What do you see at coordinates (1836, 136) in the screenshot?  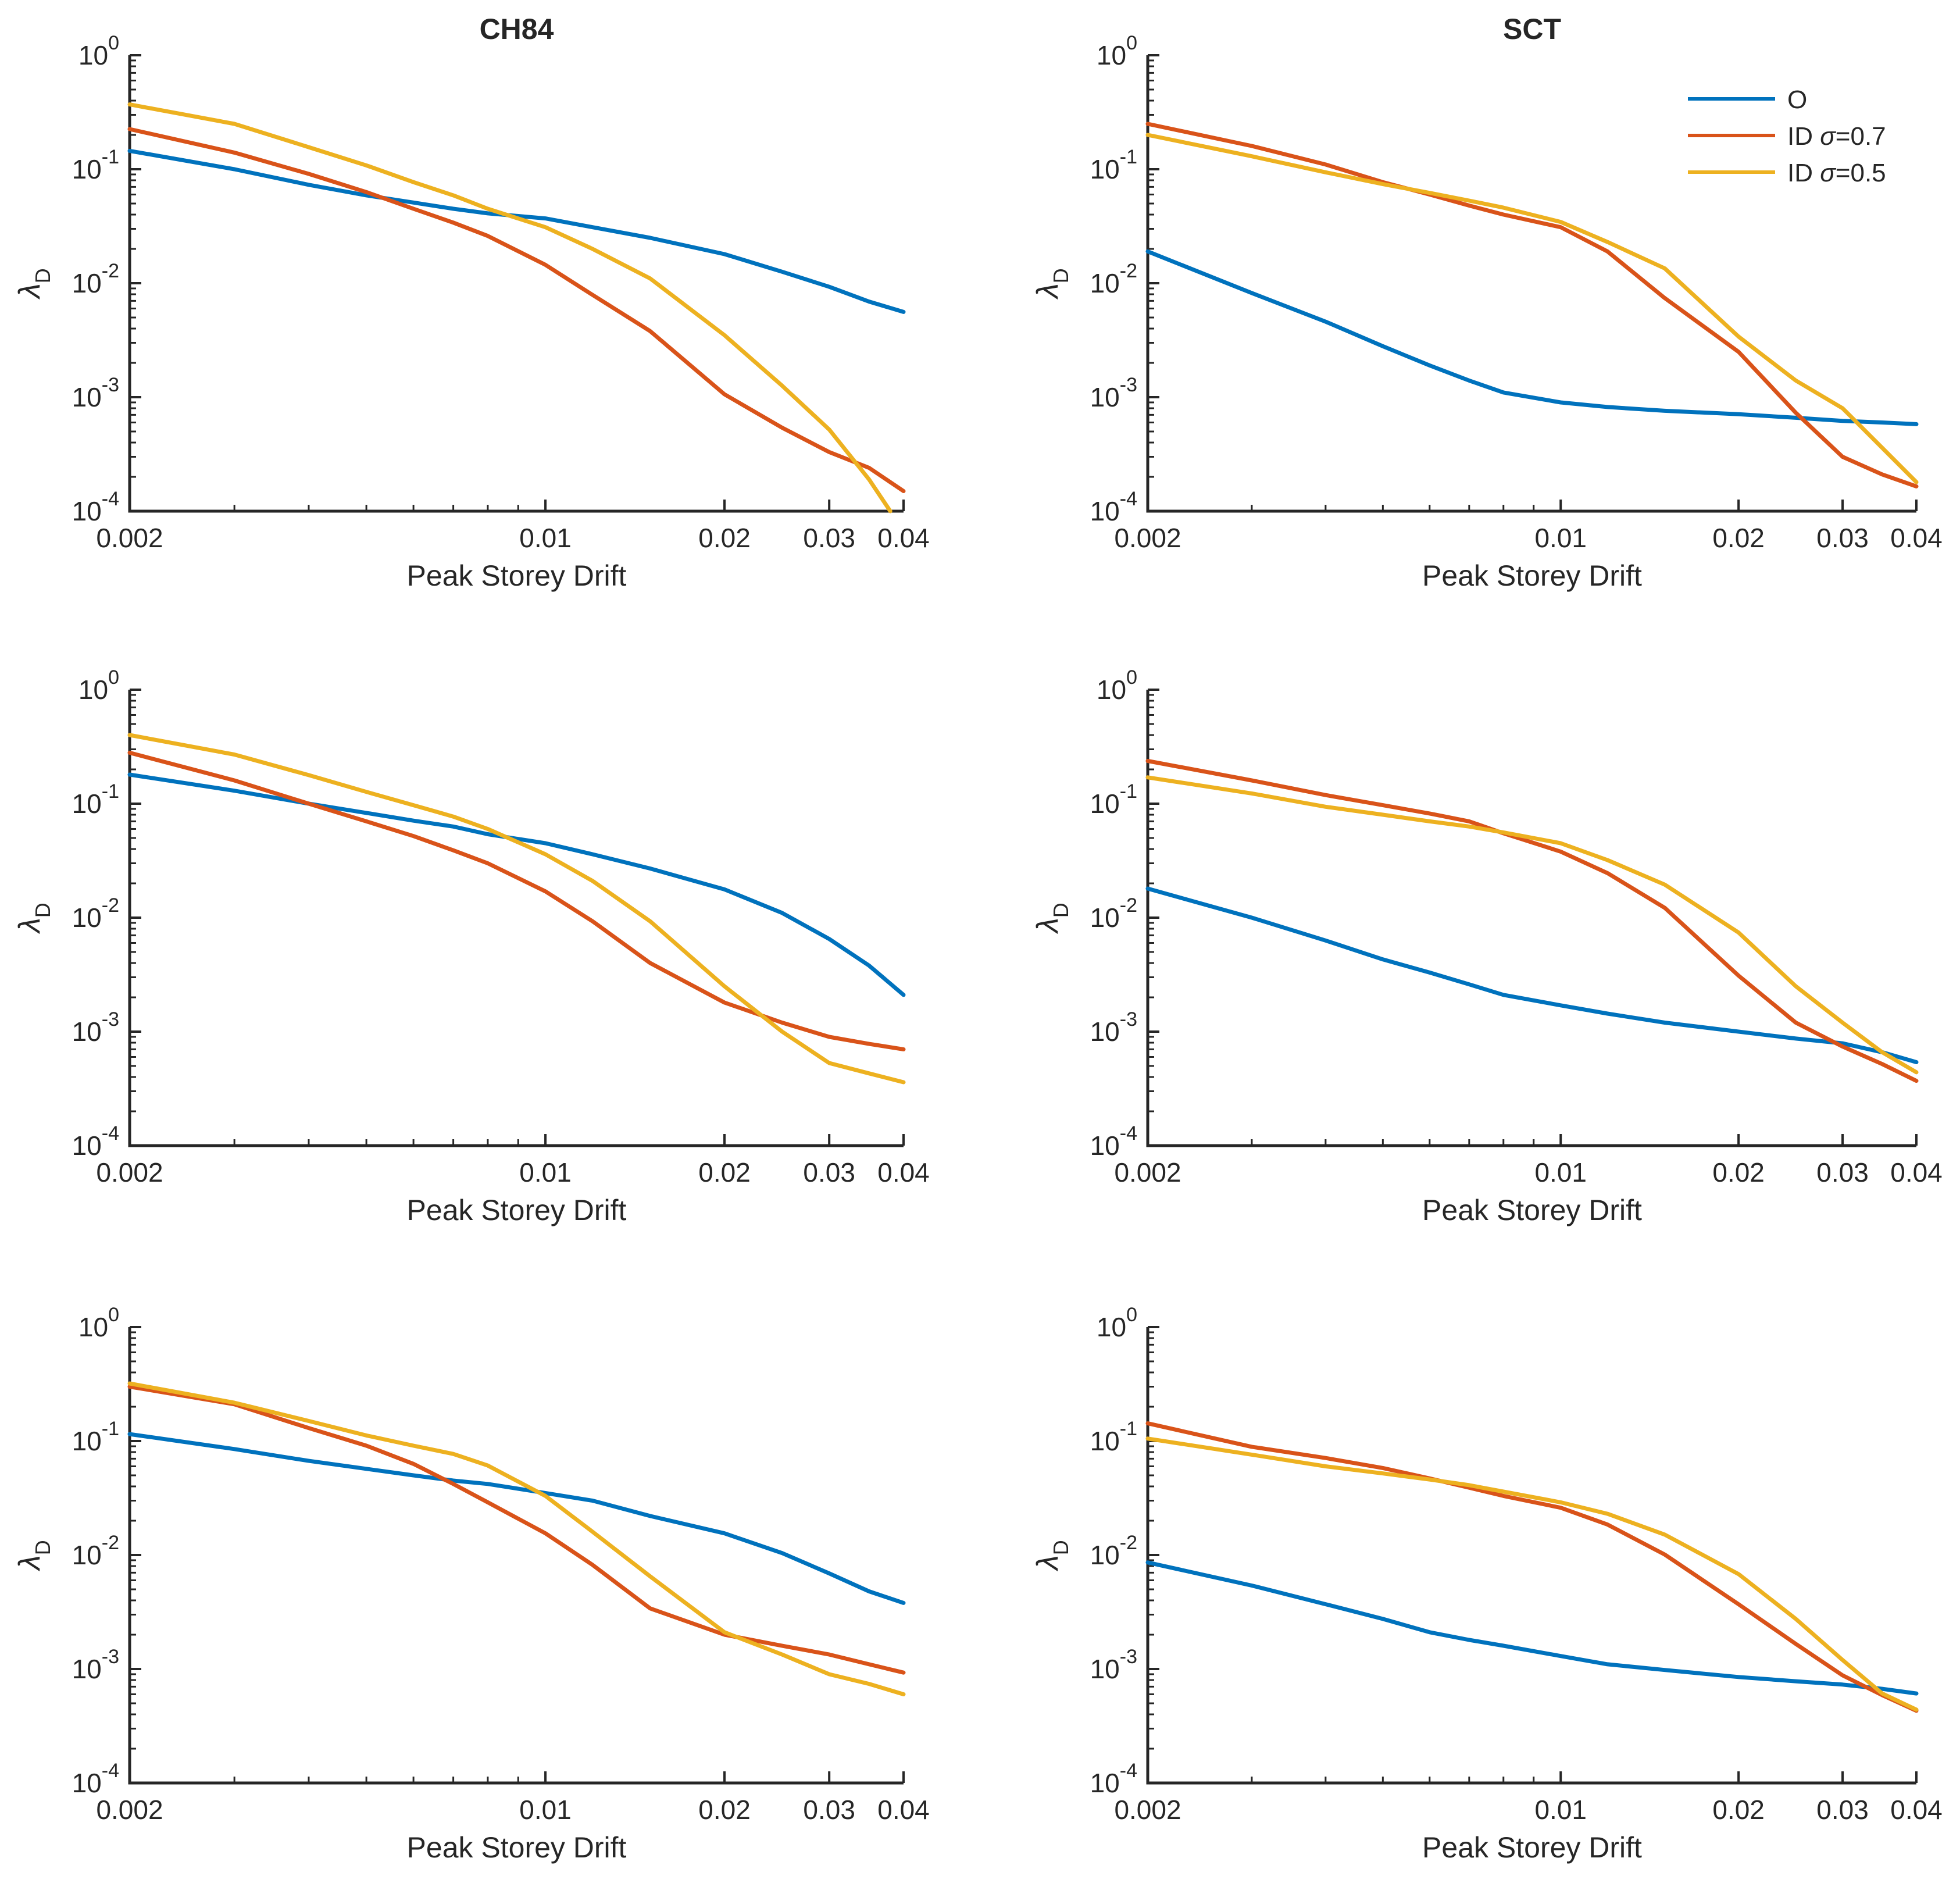 I see `legend-item-label: ID σ=0.7` at bounding box center [1836, 136].